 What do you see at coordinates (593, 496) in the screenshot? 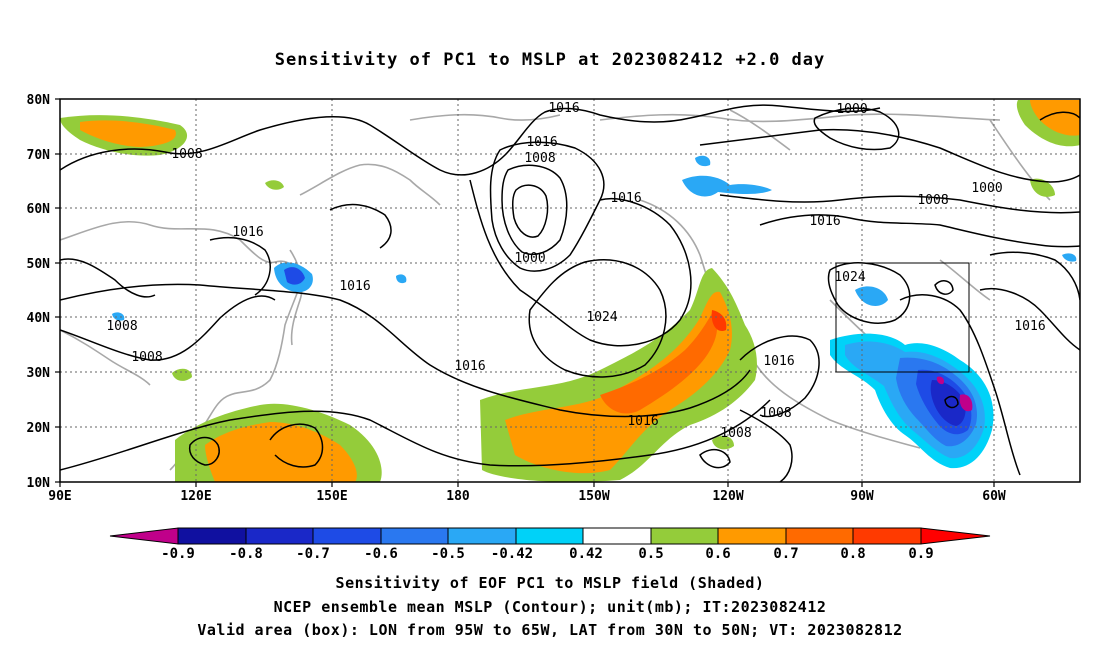
I see `lon-label: 150W` at bounding box center [593, 496].